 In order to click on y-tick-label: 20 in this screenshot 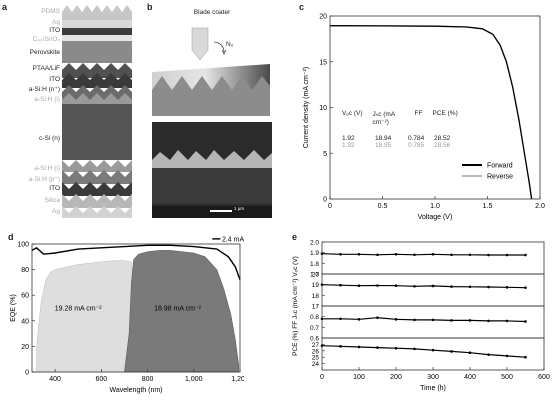, I will do `click(25, 347)`.